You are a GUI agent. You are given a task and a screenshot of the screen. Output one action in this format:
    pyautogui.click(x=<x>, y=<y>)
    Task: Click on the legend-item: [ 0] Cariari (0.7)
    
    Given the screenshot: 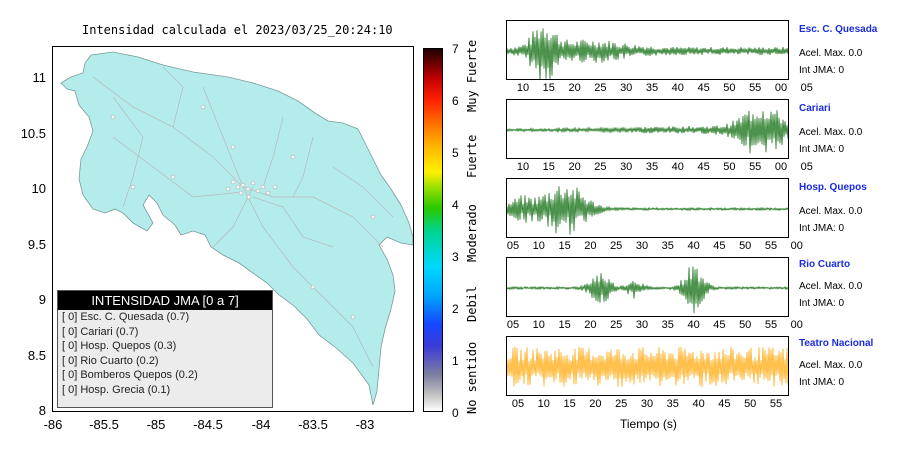 What is the action you would take?
    pyautogui.click(x=100, y=331)
    